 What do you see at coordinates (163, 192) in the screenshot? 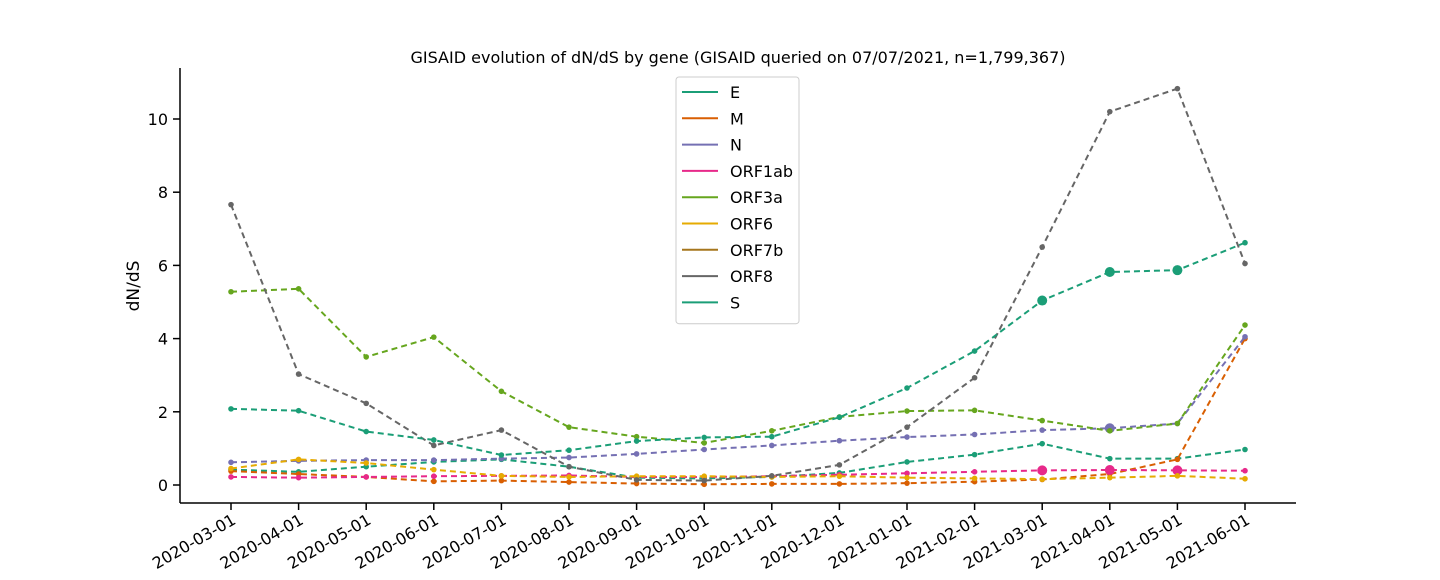
I see `y-tick-label: 8` at bounding box center [163, 192].